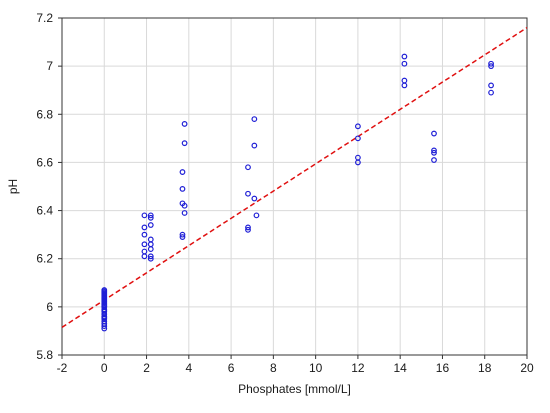  What do you see at coordinates (104, 368) in the screenshot?
I see `x-tick-label: 0` at bounding box center [104, 368].